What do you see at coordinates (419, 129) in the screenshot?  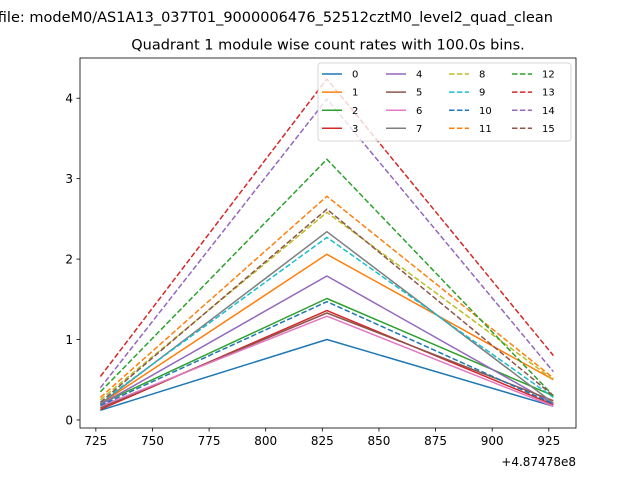 I see `legend-label-7: 7` at bounding box center [419, 129].